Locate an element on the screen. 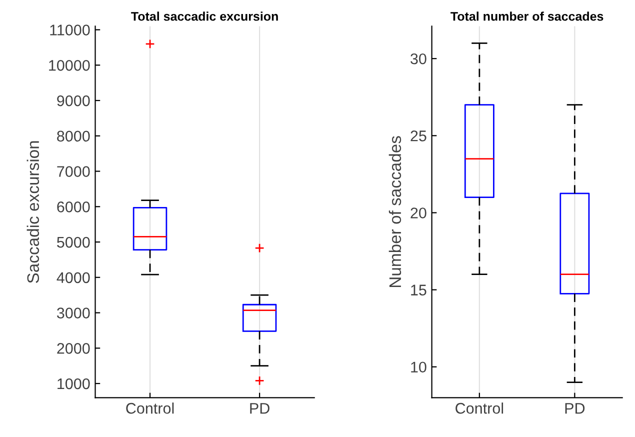 The image size is (635, 437). y-tick-label: 9000 is located at coordinates (73, 100).